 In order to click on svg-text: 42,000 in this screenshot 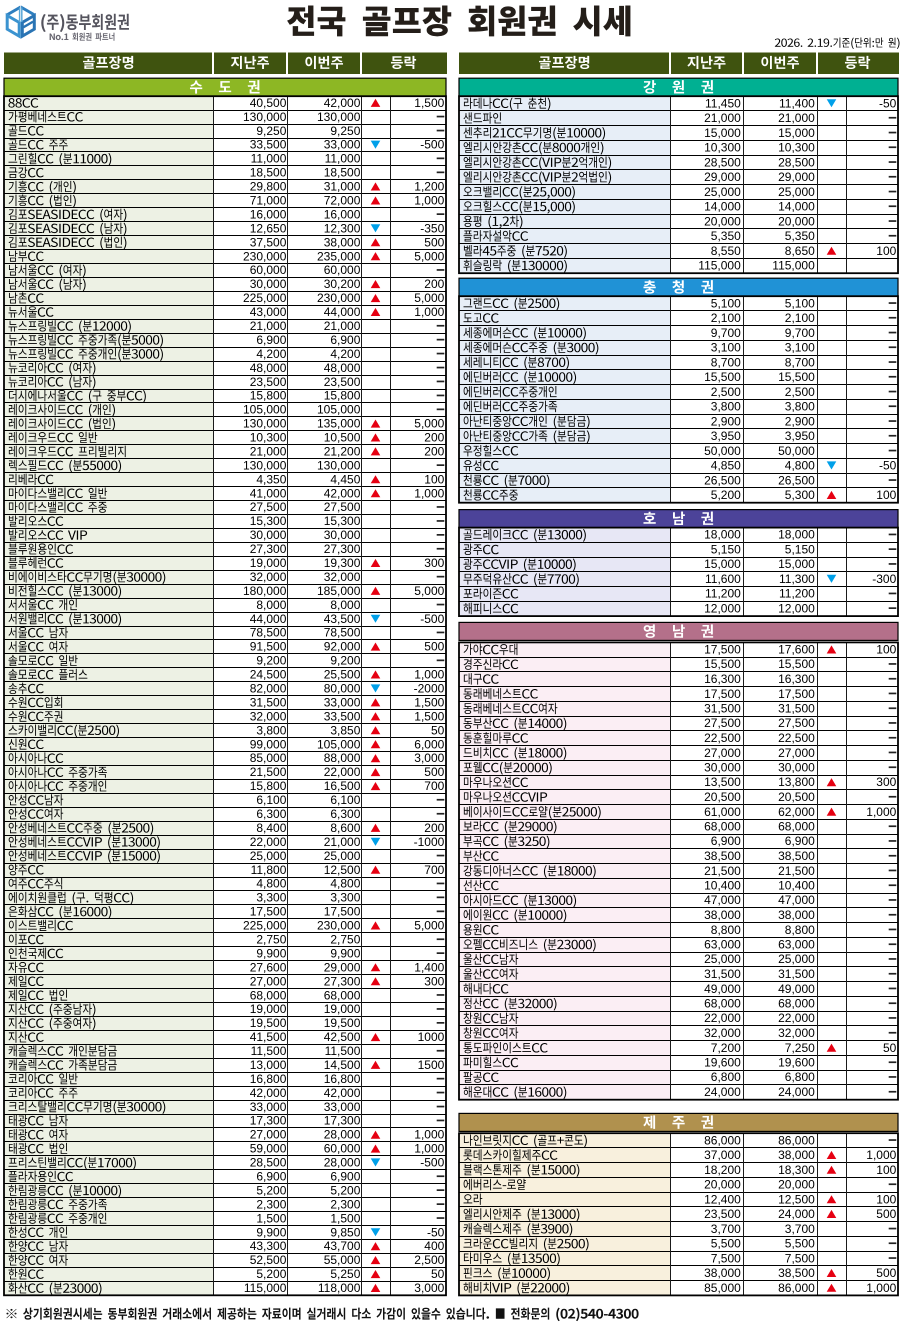, I will do `click(342, 103)`.